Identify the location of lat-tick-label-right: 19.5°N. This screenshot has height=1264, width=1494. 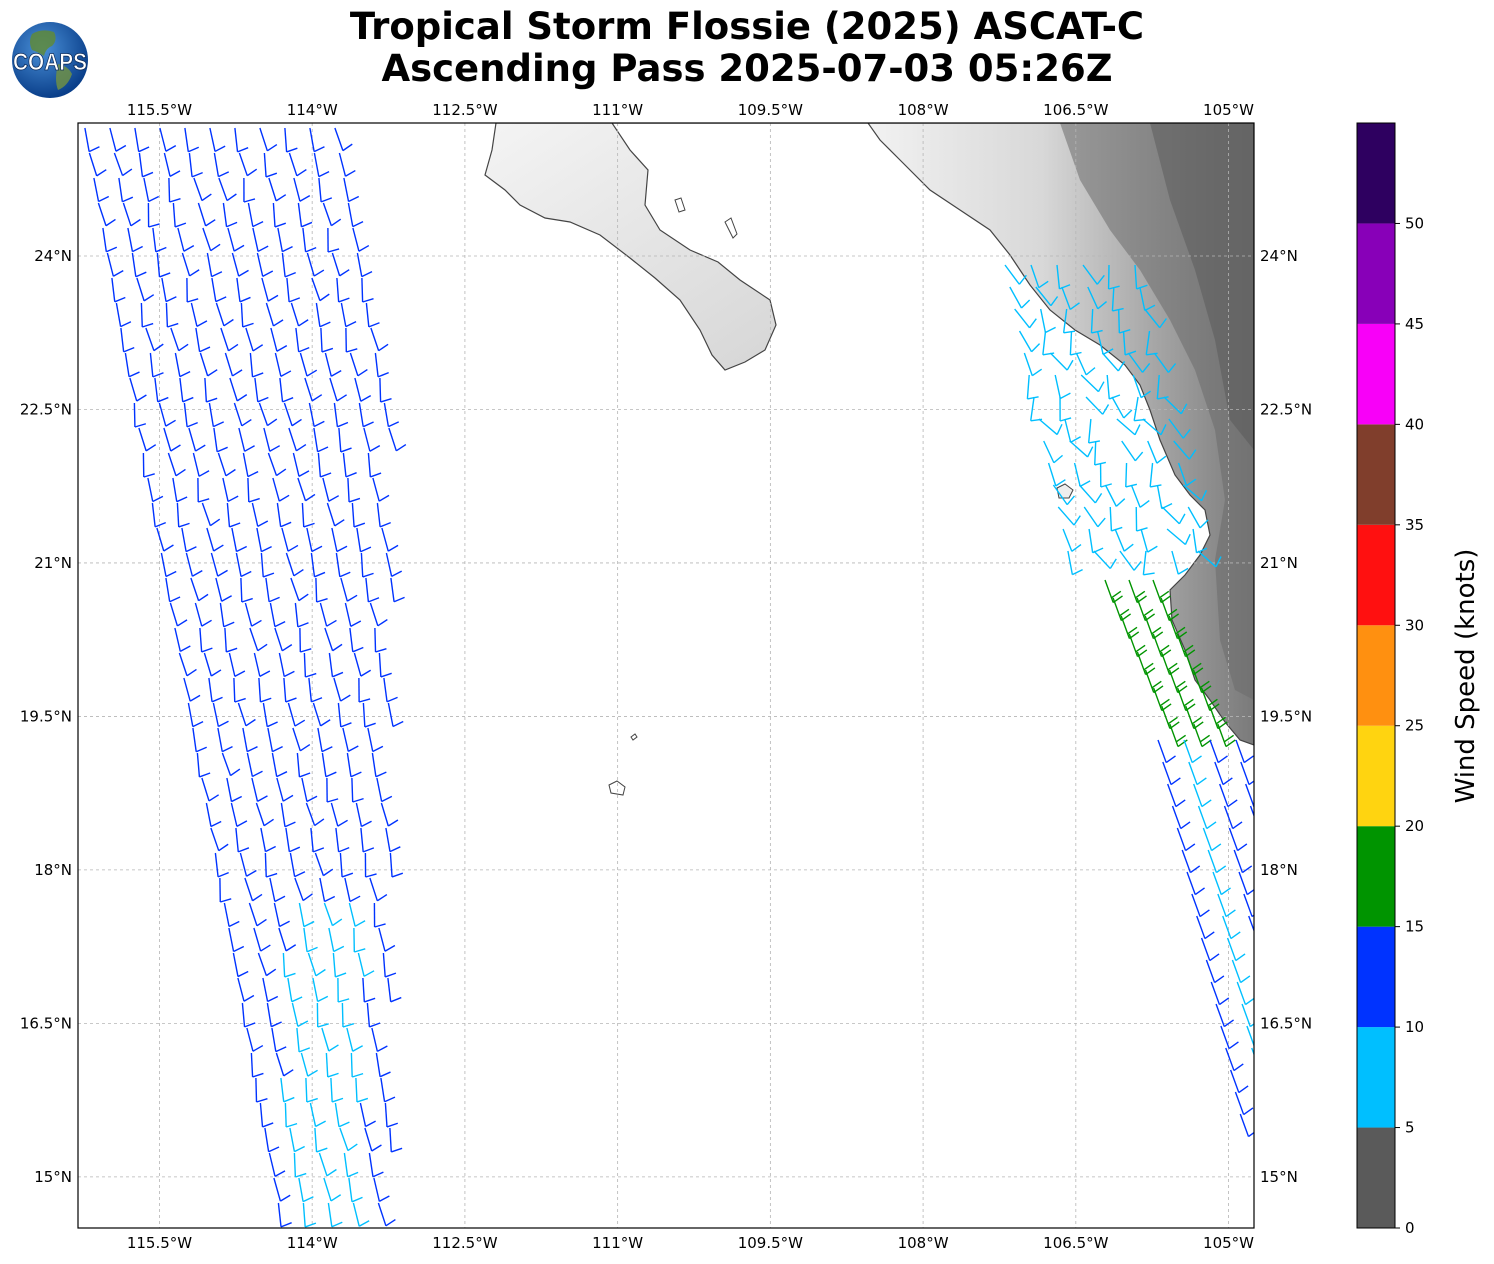
(1286, 716).